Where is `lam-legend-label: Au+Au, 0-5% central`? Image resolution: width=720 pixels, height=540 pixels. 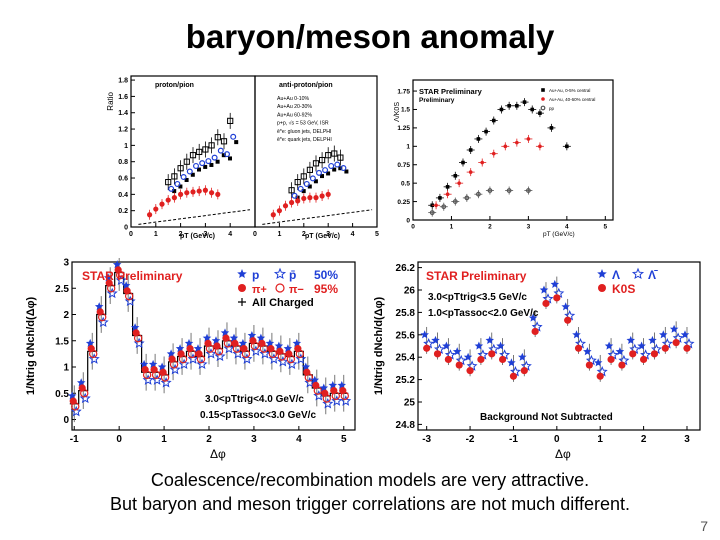 lam-legend-label: Au+Au, 0-5% central is located at coordinates (569, 90).